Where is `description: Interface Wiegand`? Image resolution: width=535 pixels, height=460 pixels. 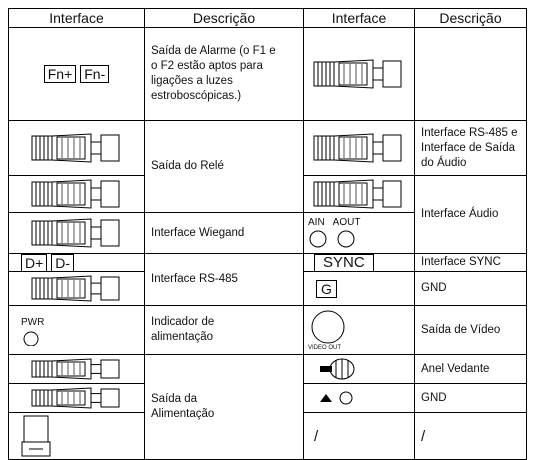 description: Interface Wiegand is located at coordinates (198, 232).